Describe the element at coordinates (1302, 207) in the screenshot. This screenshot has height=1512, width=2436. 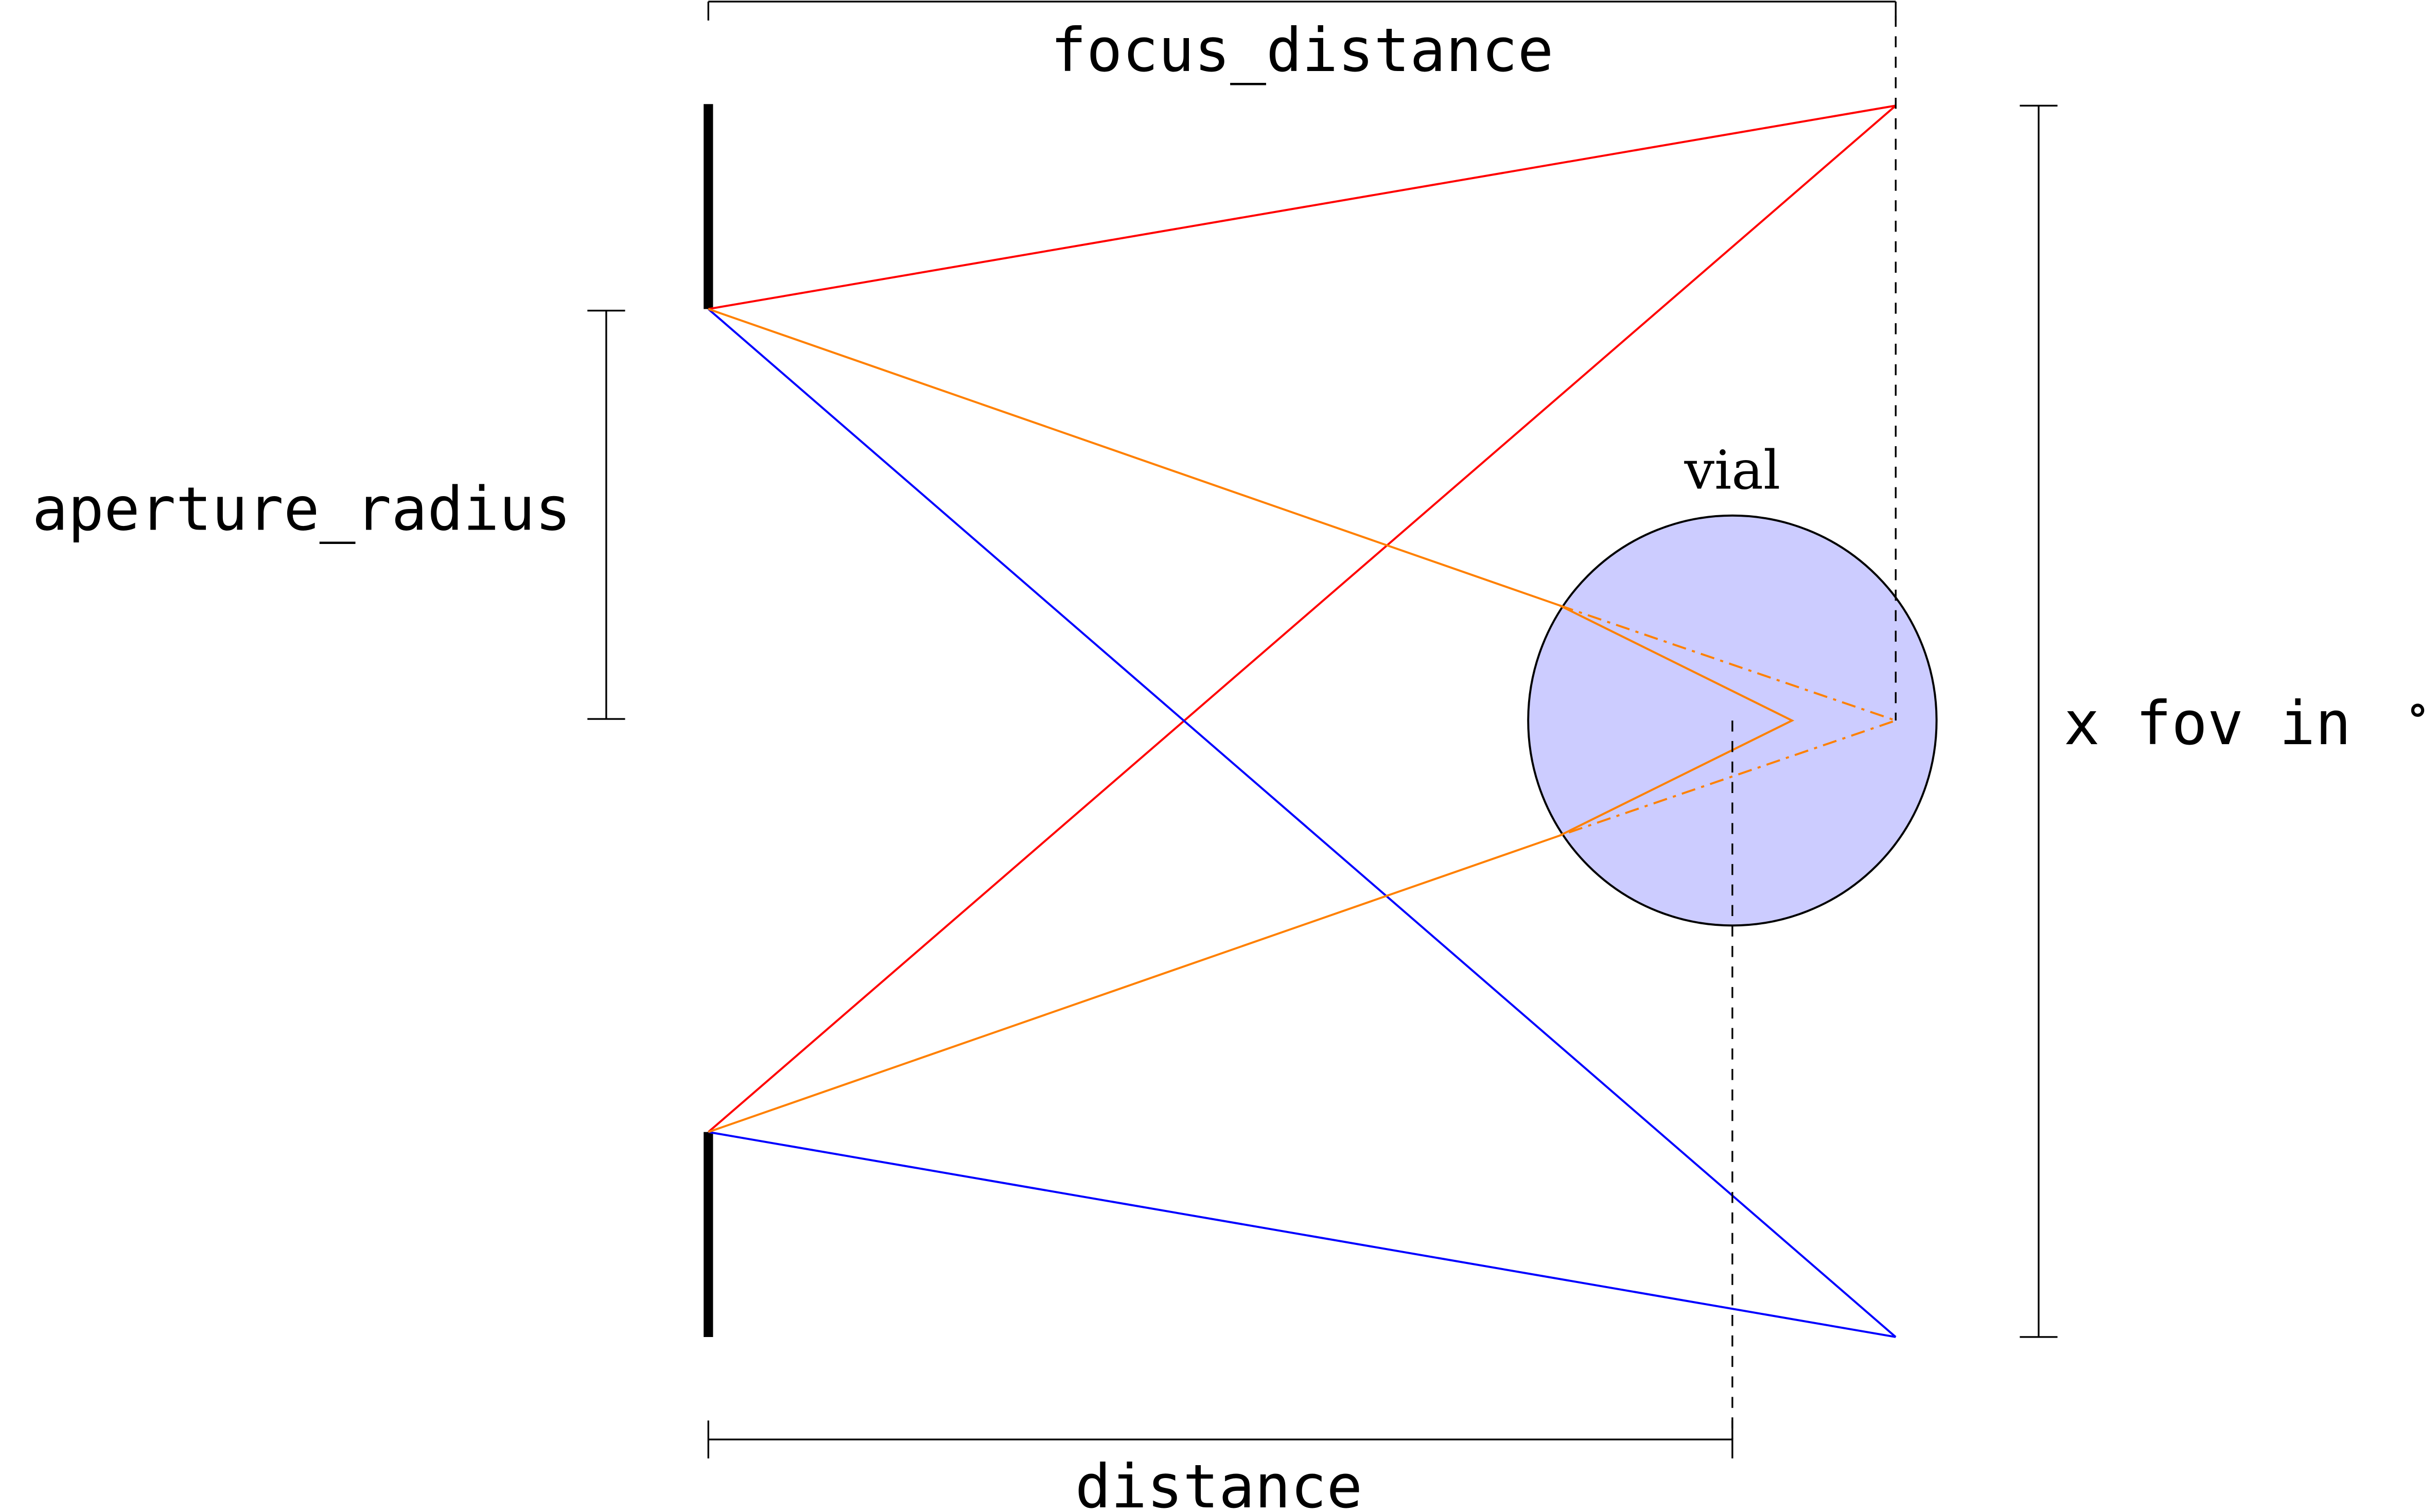
I see `red-ray-top` at that location.